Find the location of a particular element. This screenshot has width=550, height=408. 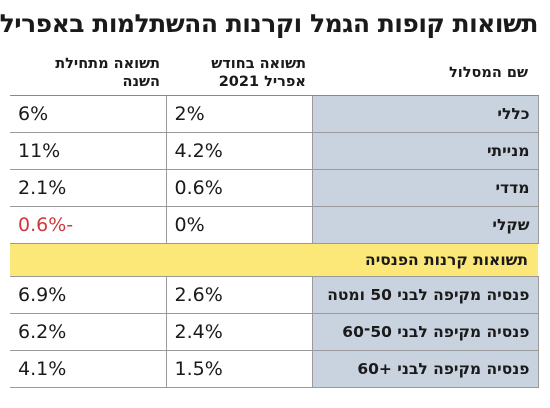

row-label: פנסיה מקיפה לבני 50־60 is located at coordinates (425, 332).